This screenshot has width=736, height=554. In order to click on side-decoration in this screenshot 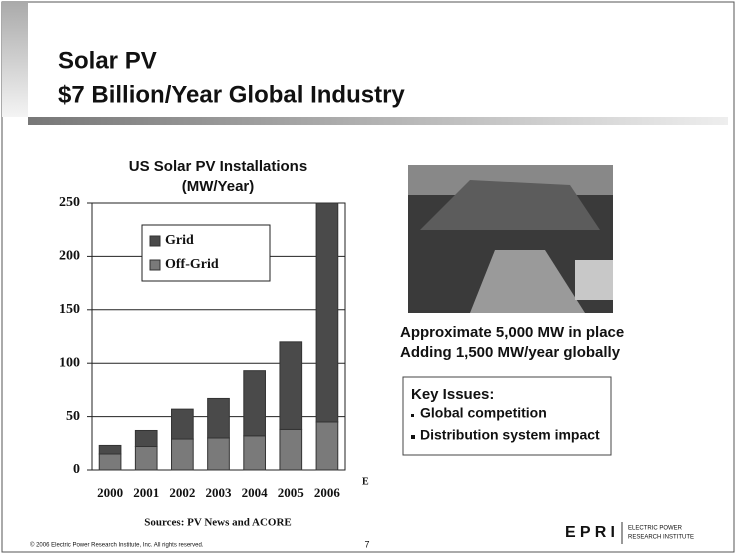, I will do `click(15, 59)`.